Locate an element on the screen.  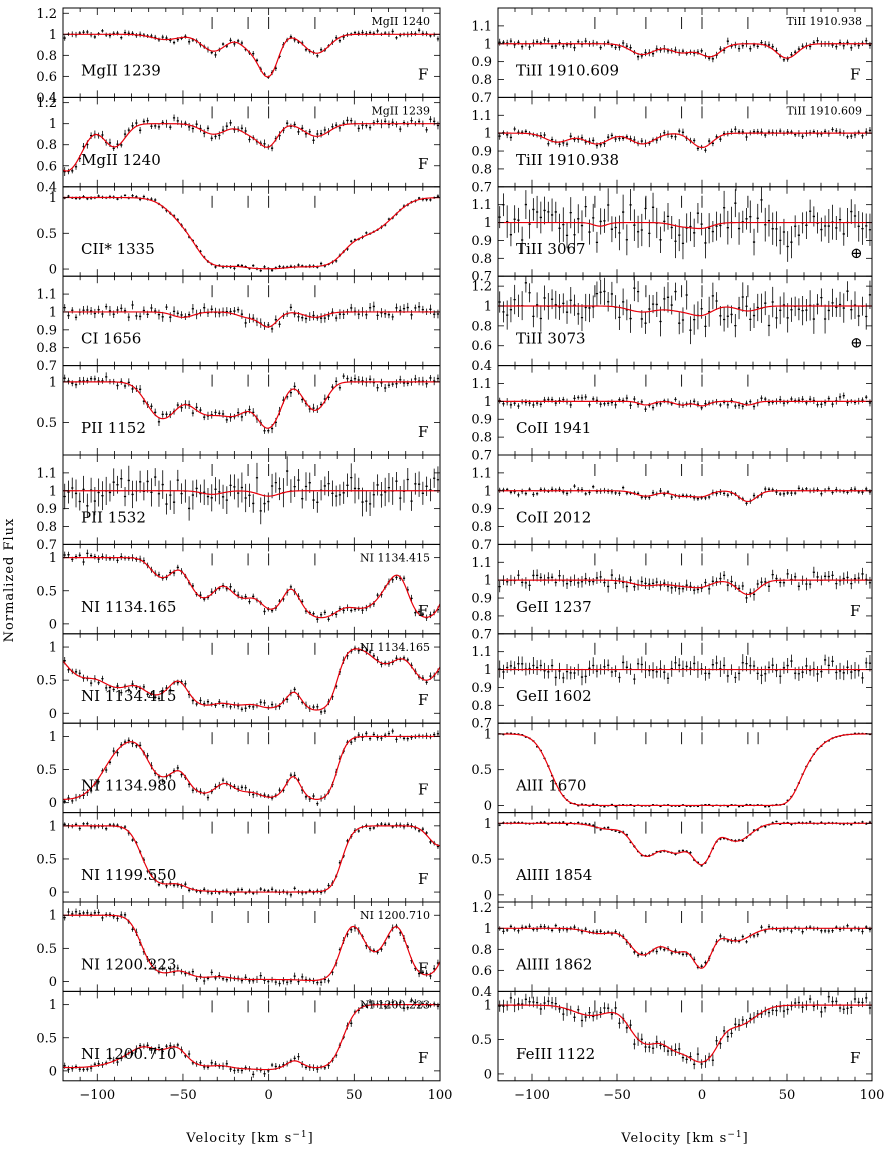
ion-label: CI 1656 is located at coordinates (111, 339).